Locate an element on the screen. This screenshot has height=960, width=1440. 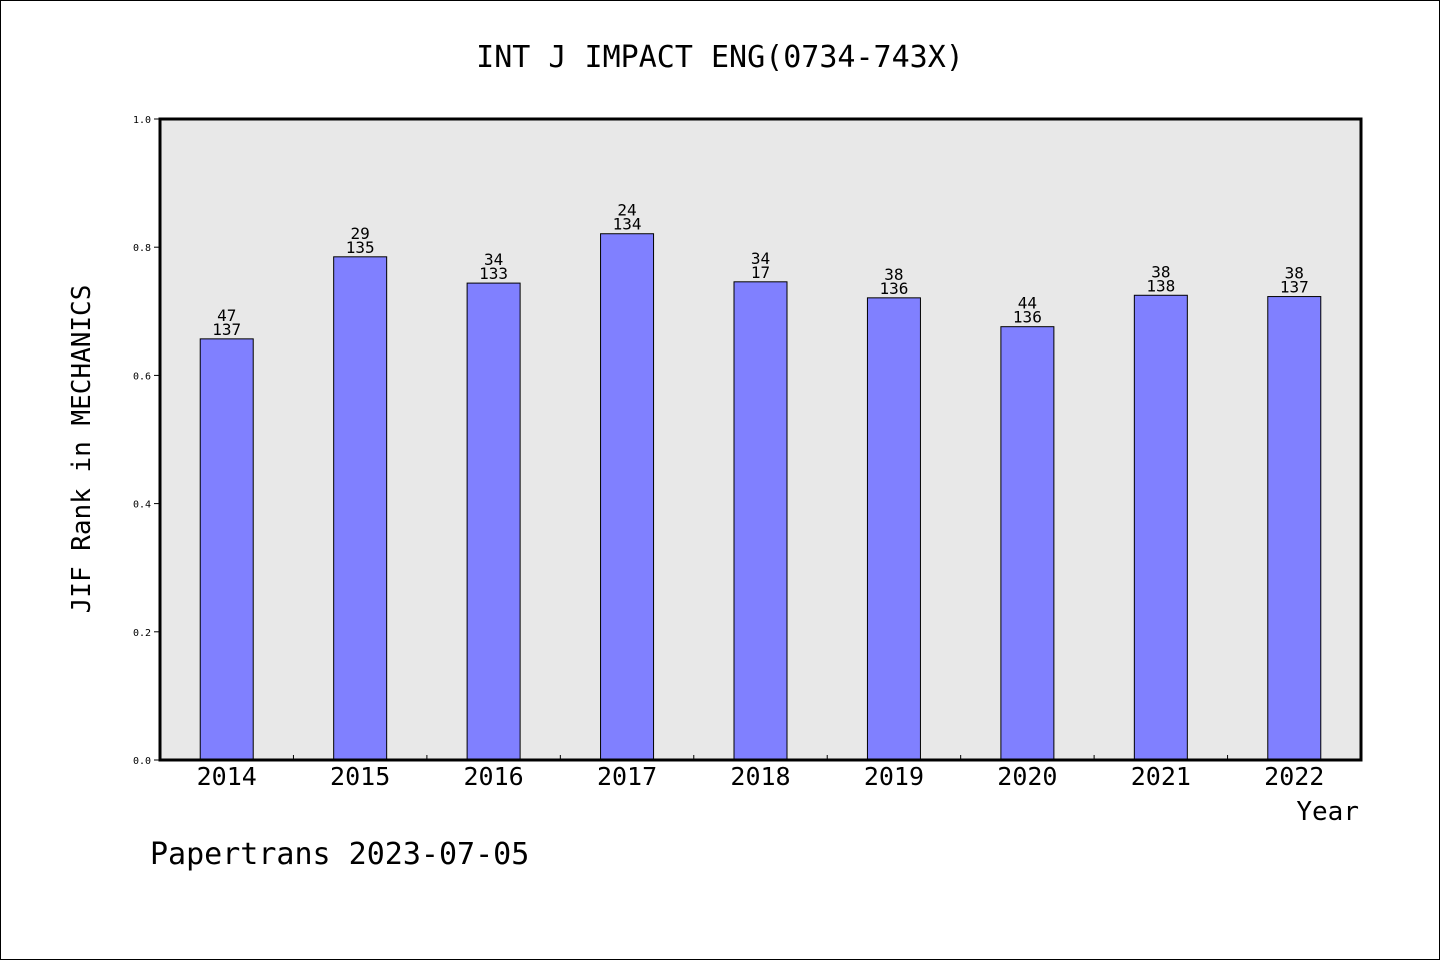
x-axis: 2014 2015 2016 2017 2018 2019 2020 2021 2022 is located at coordinates (760, 773).